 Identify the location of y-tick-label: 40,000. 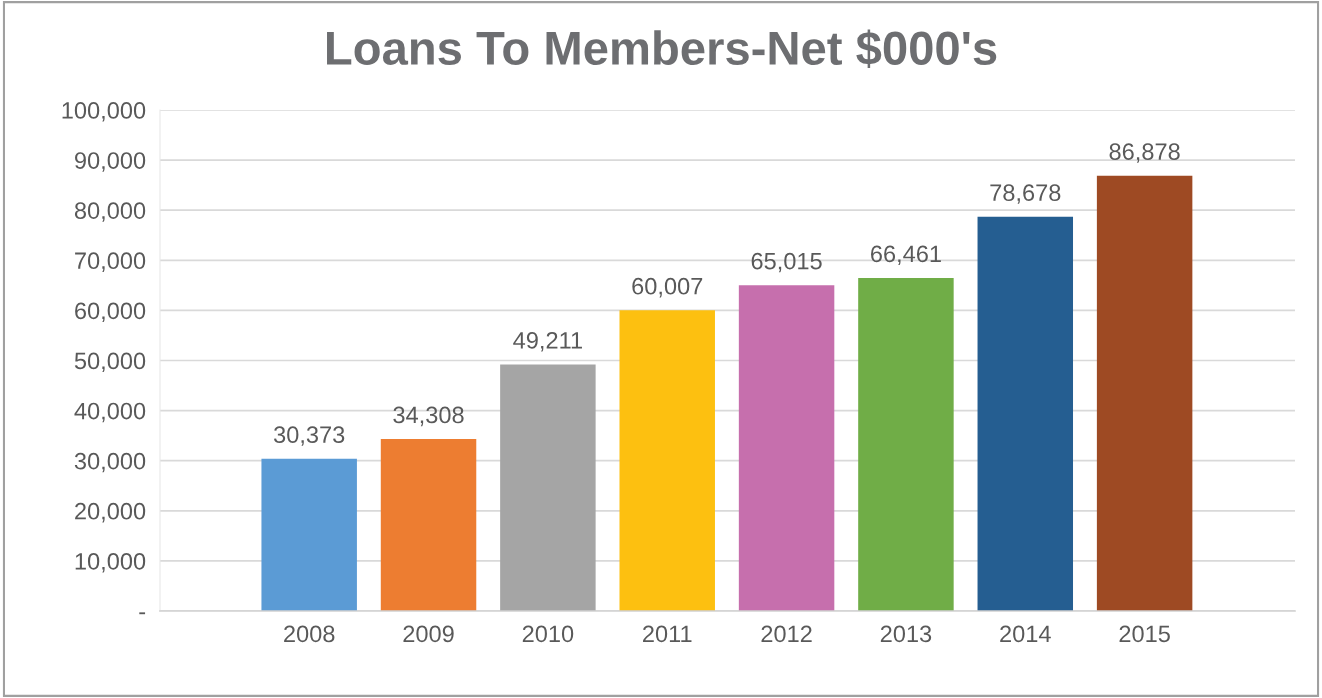
(110, 412).